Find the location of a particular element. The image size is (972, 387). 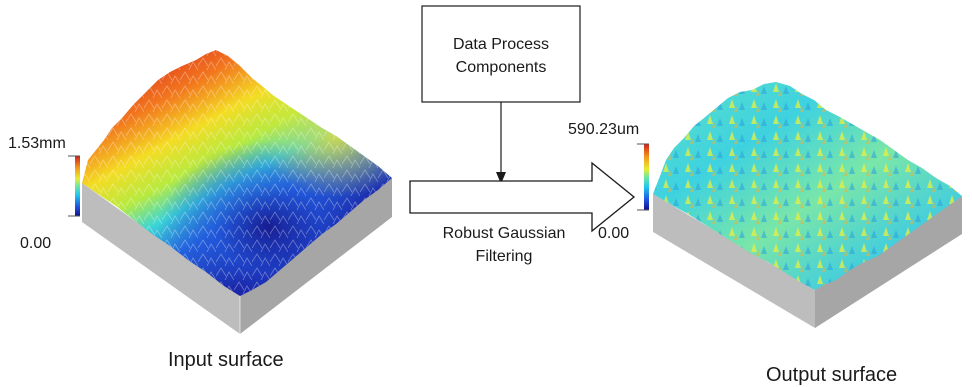

filtering-arrow is located at coordinates (522, 197).